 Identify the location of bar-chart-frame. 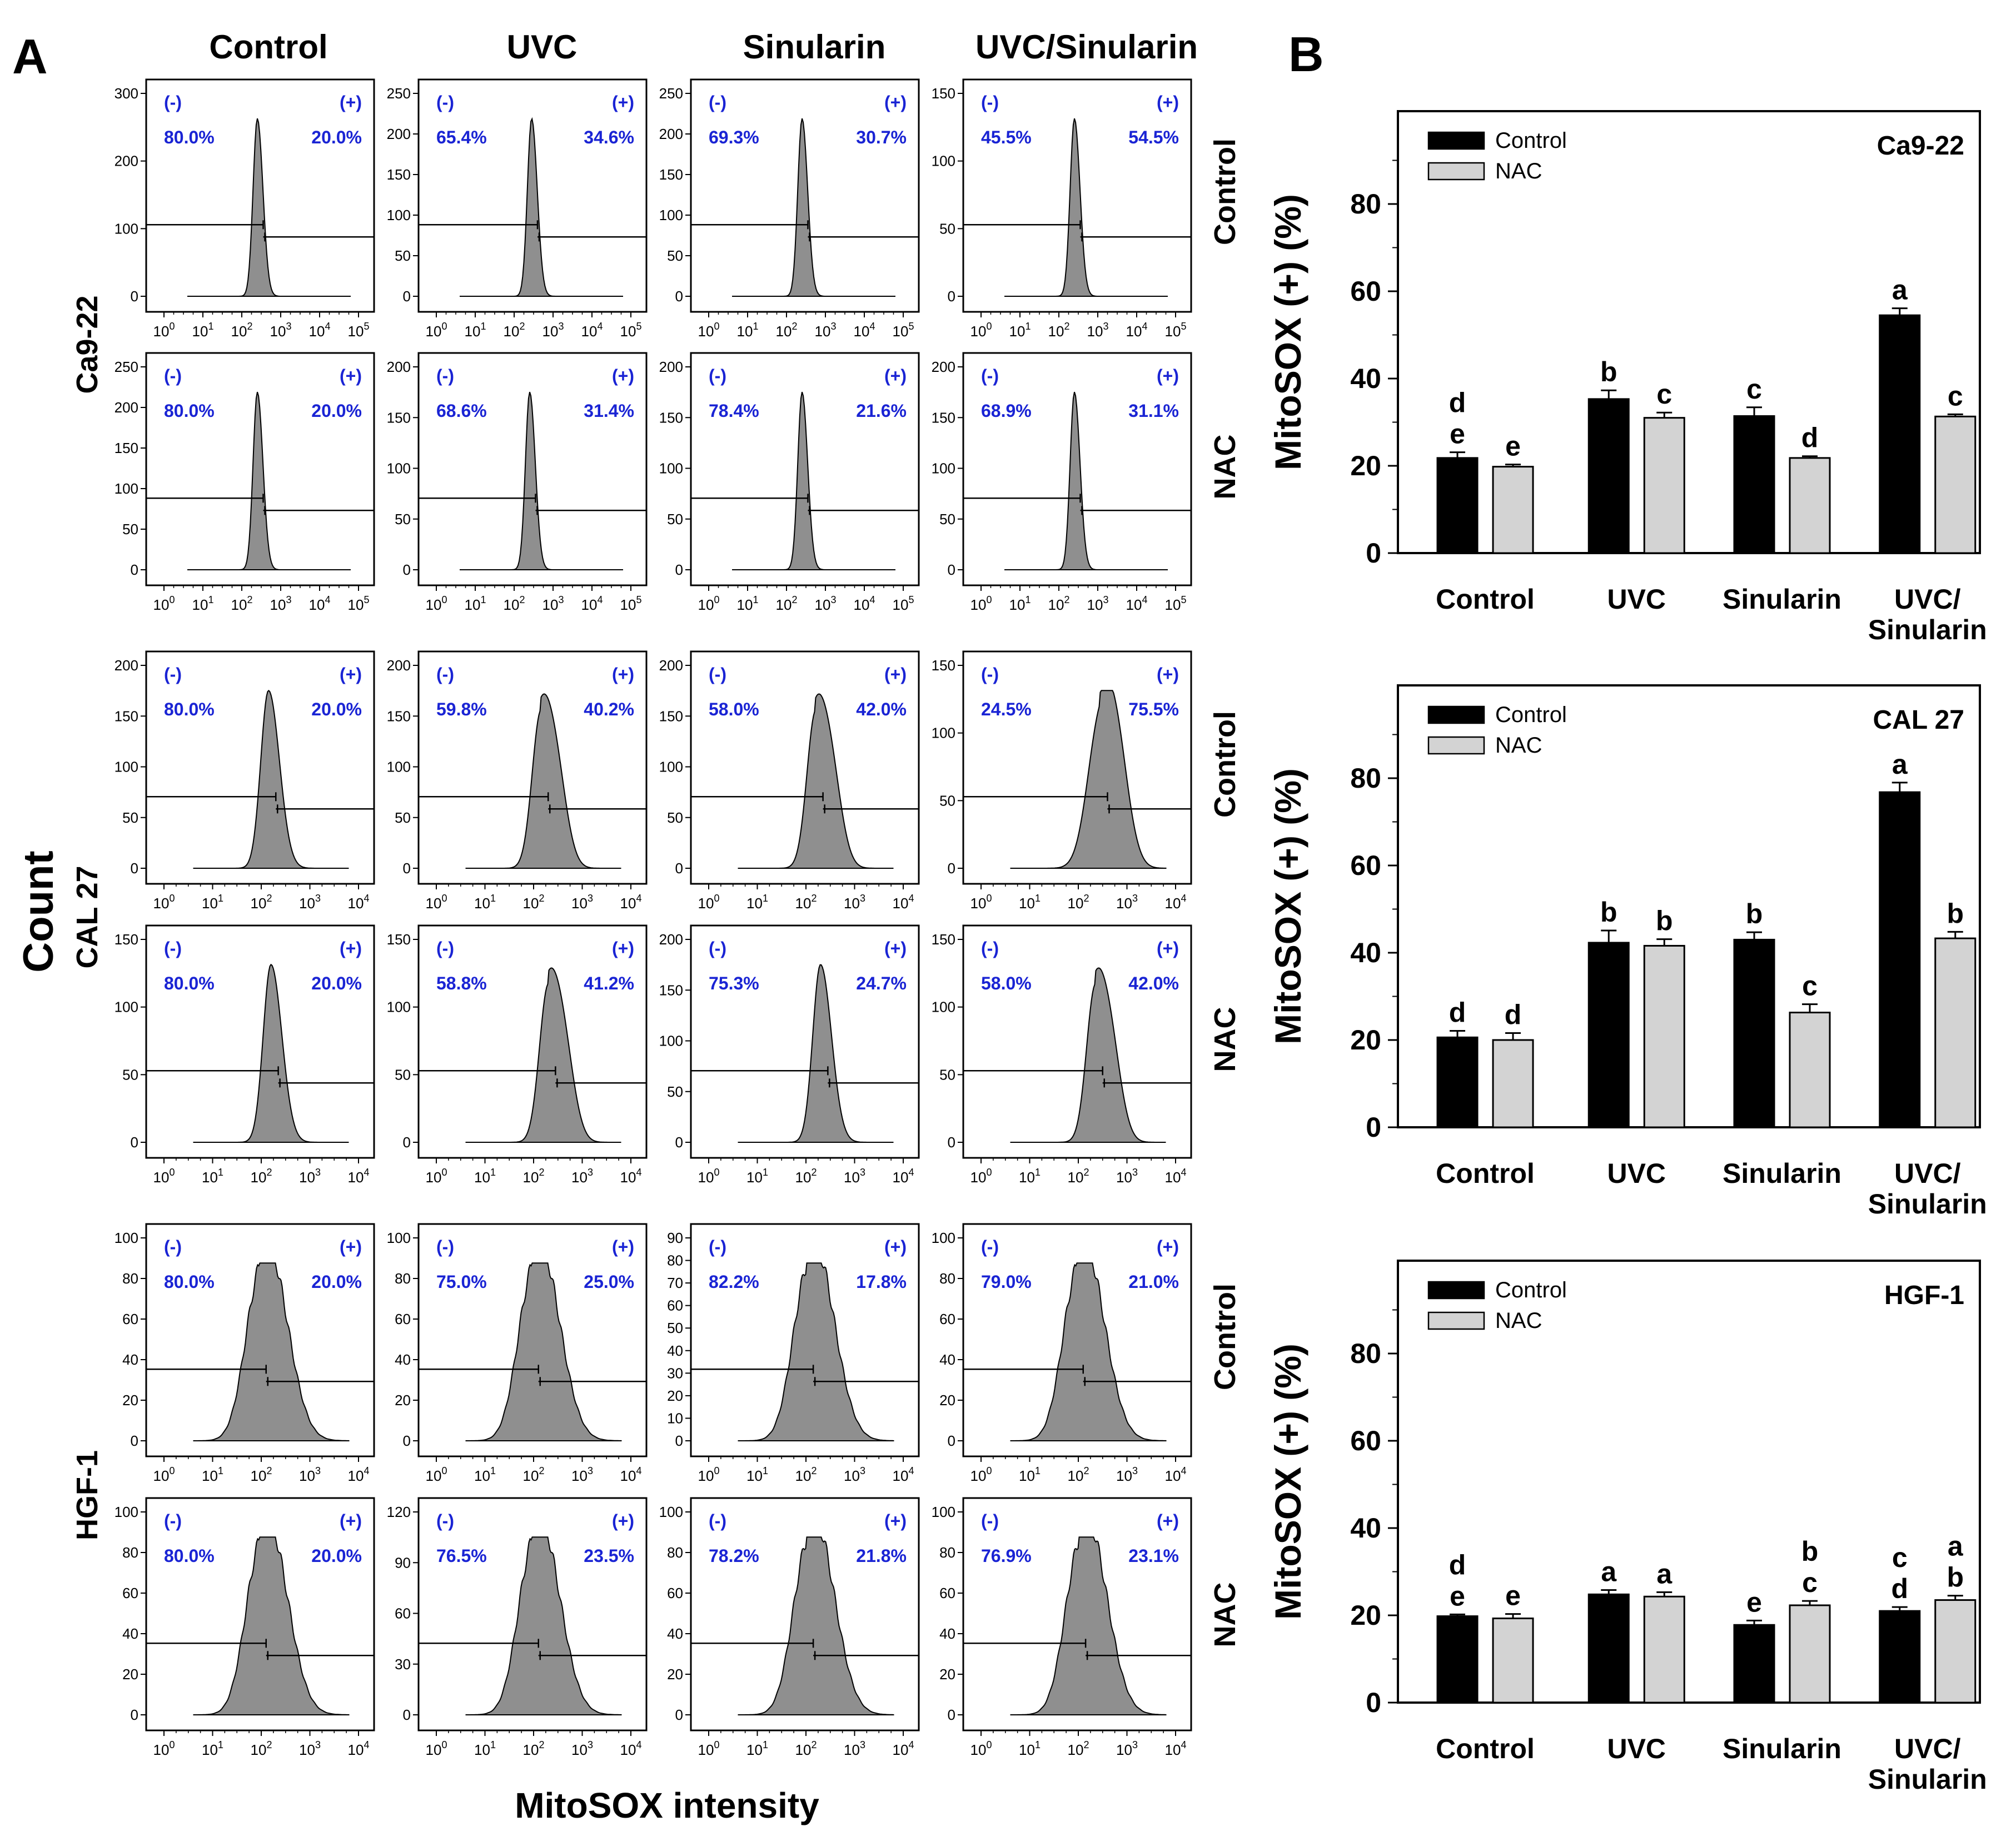
(1689, 1482).